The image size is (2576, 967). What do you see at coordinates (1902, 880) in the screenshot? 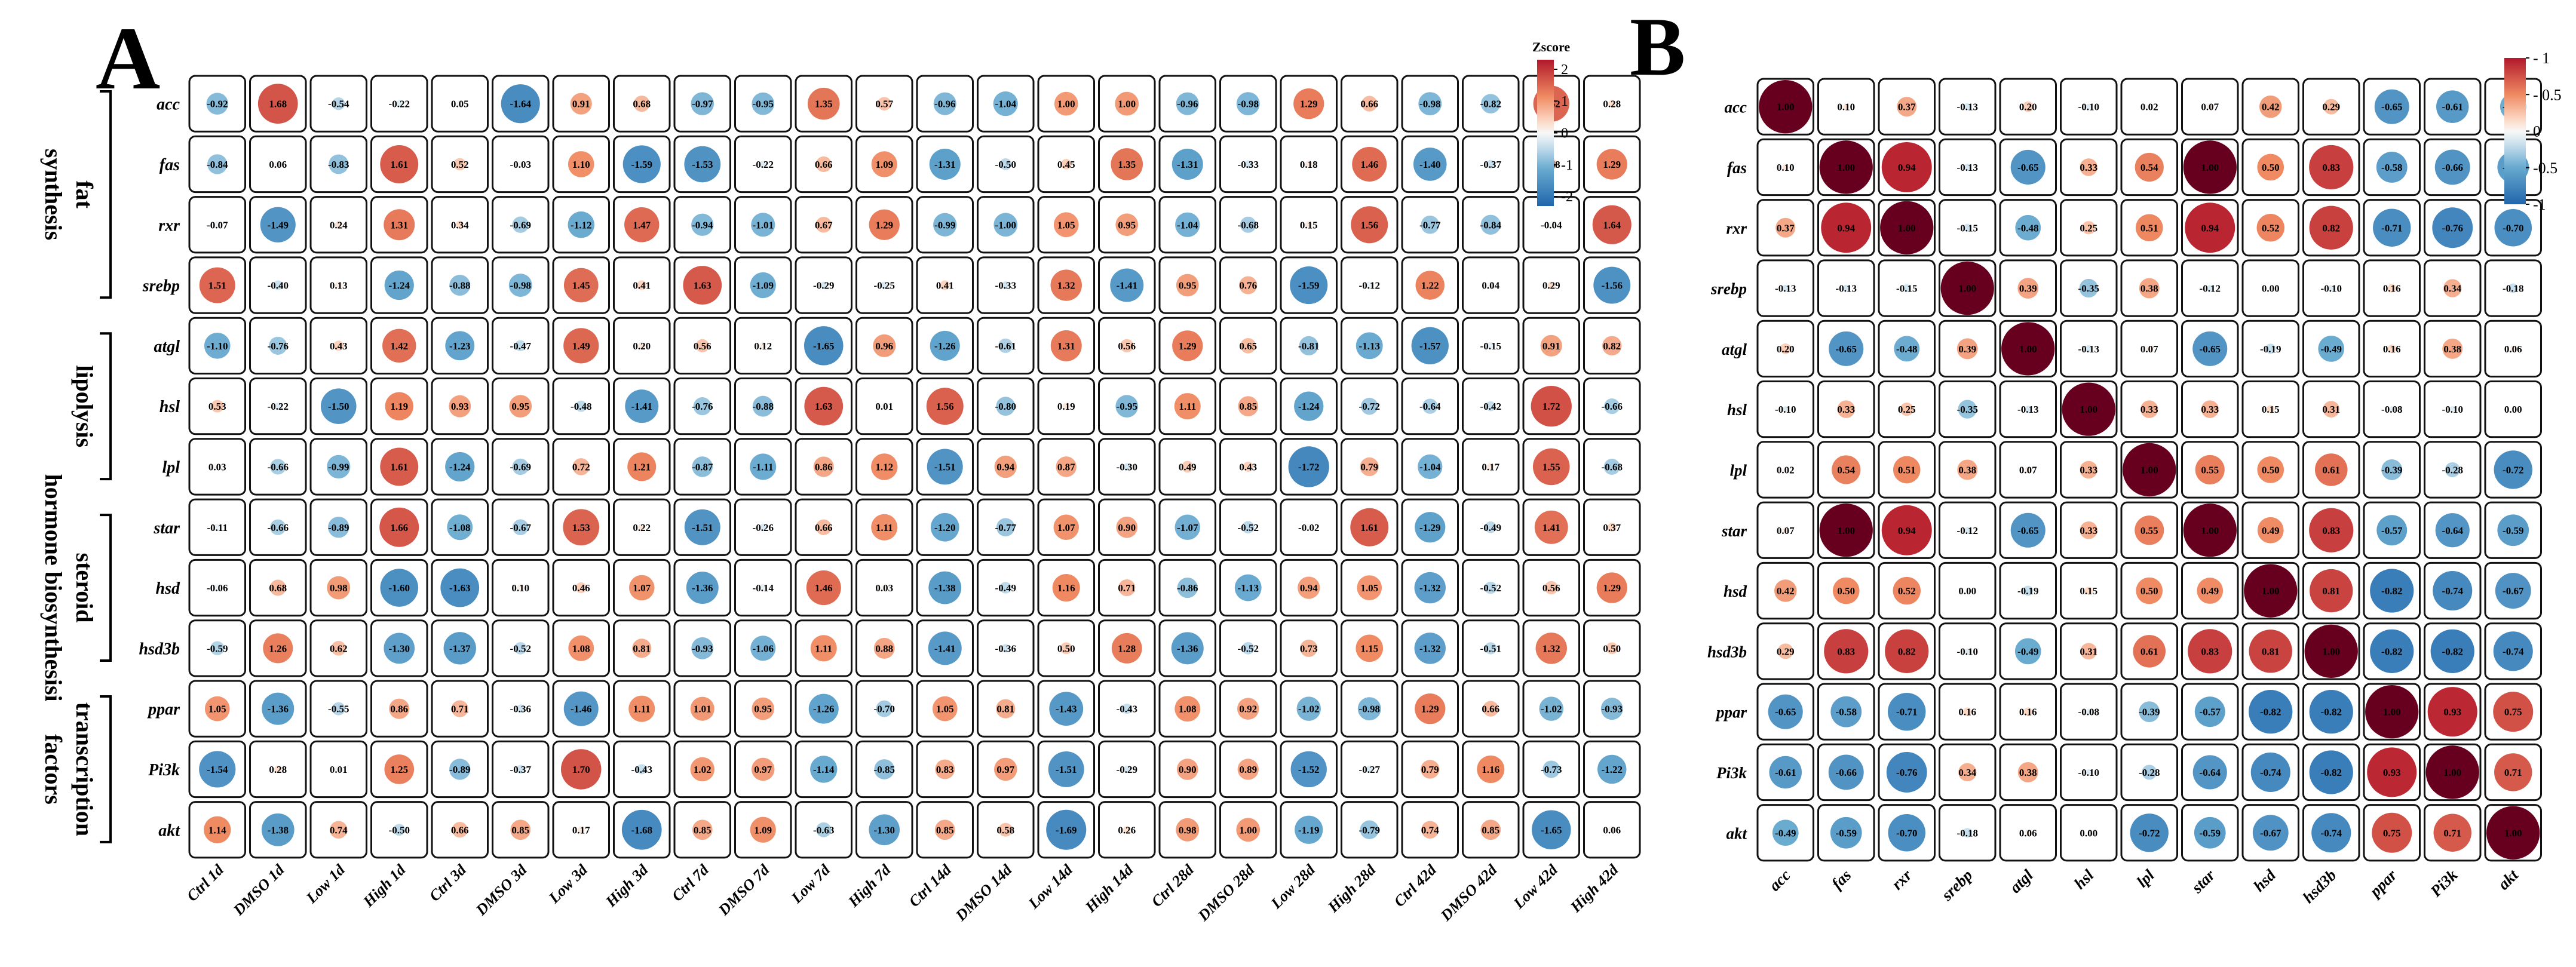
I see `column-label: rxr` at bounding box center [1902, 880].